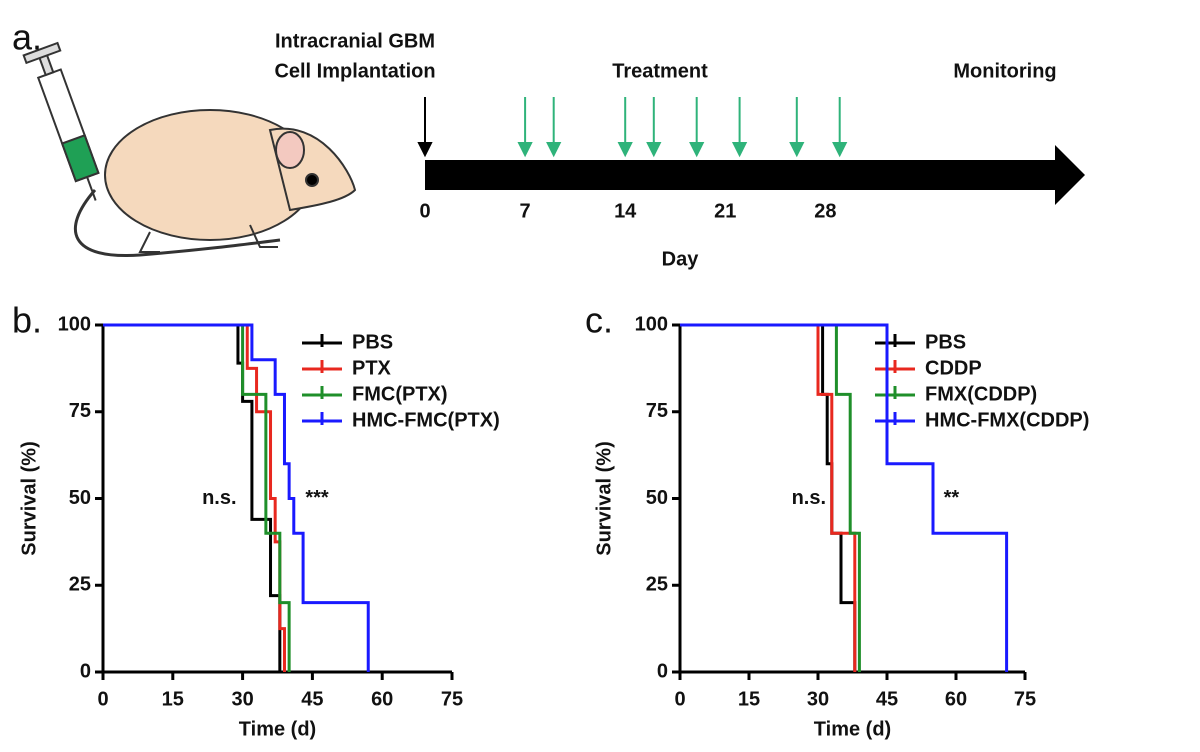 The height and width of the screenshot is (752, 1200). Describe the element at coordinates (1004, 71) in the screenshot. I see `monitoring-label: Monitoring` at that location.